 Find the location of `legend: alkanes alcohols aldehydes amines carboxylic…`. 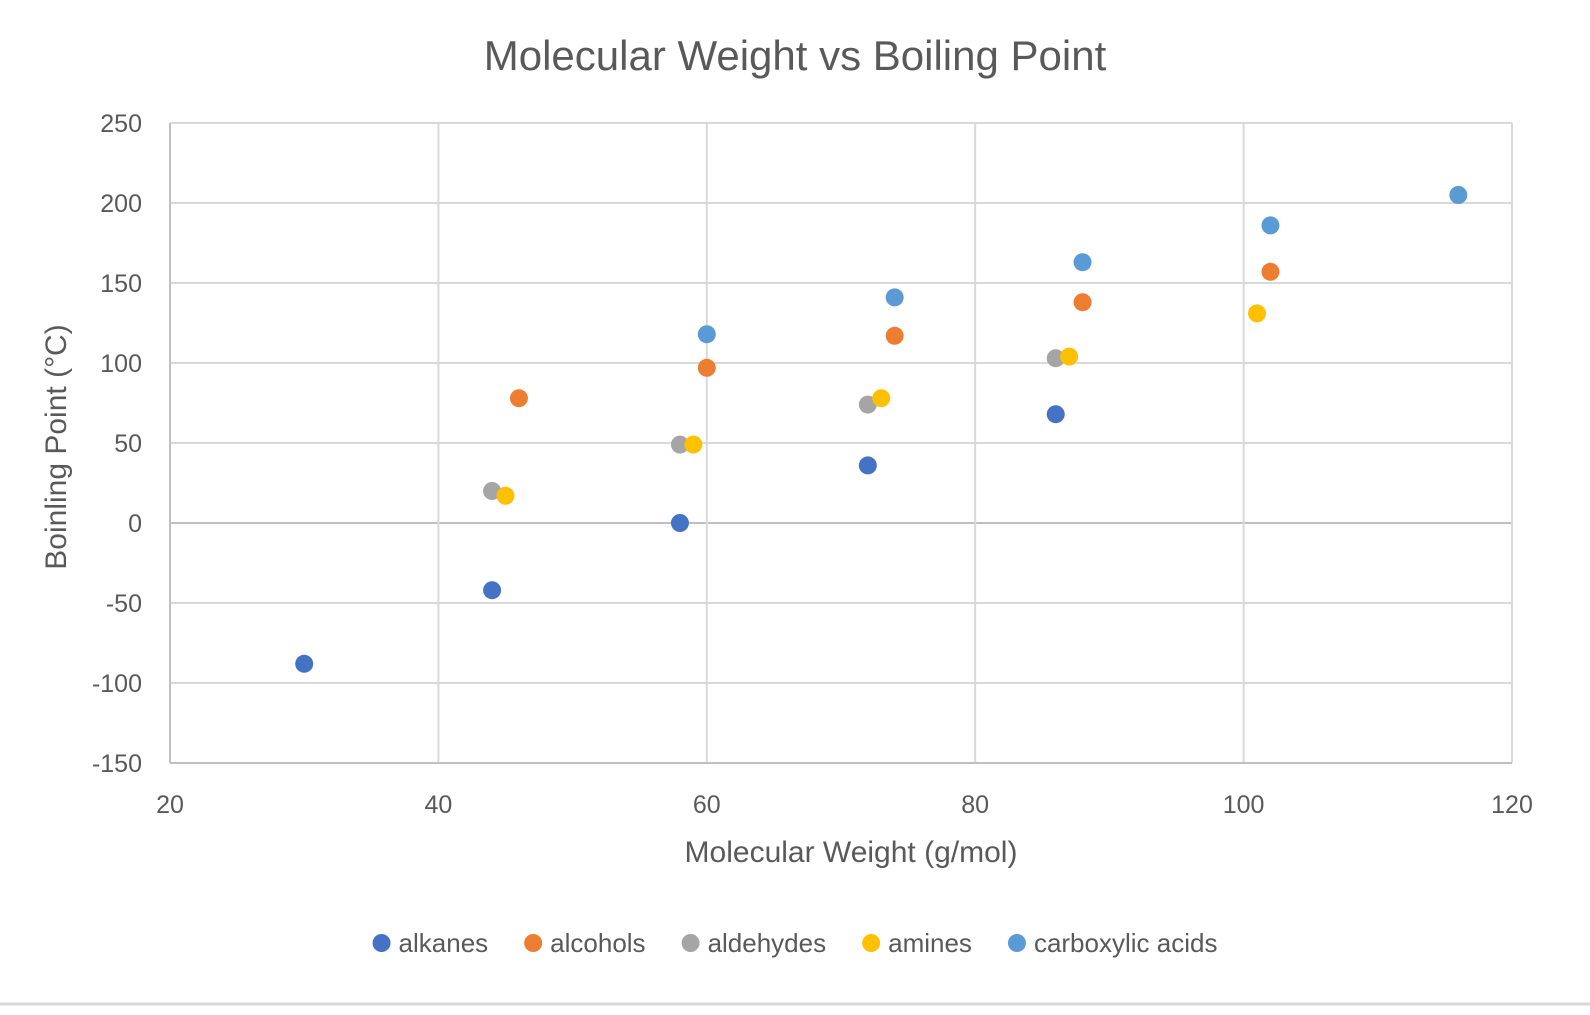

legend: alkanes alcohols aldehydes amines carboxylic… is located at coordinates (795, 943).